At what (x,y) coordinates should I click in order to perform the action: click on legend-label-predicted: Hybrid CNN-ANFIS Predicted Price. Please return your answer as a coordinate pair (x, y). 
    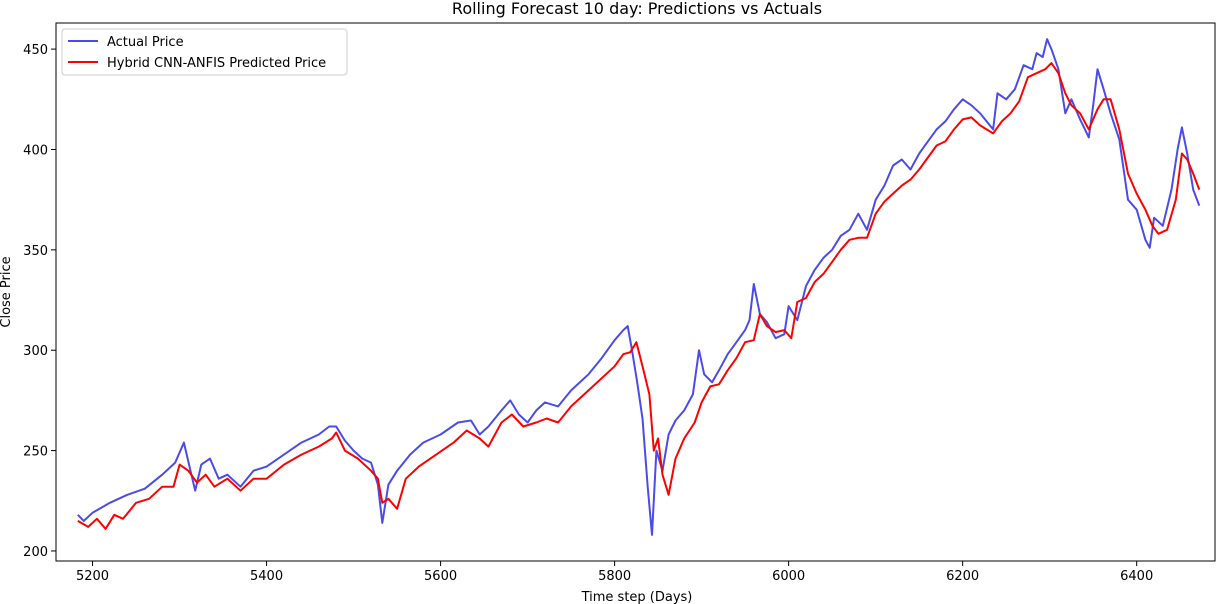
    Looking at the image, I should click on (216, 63).